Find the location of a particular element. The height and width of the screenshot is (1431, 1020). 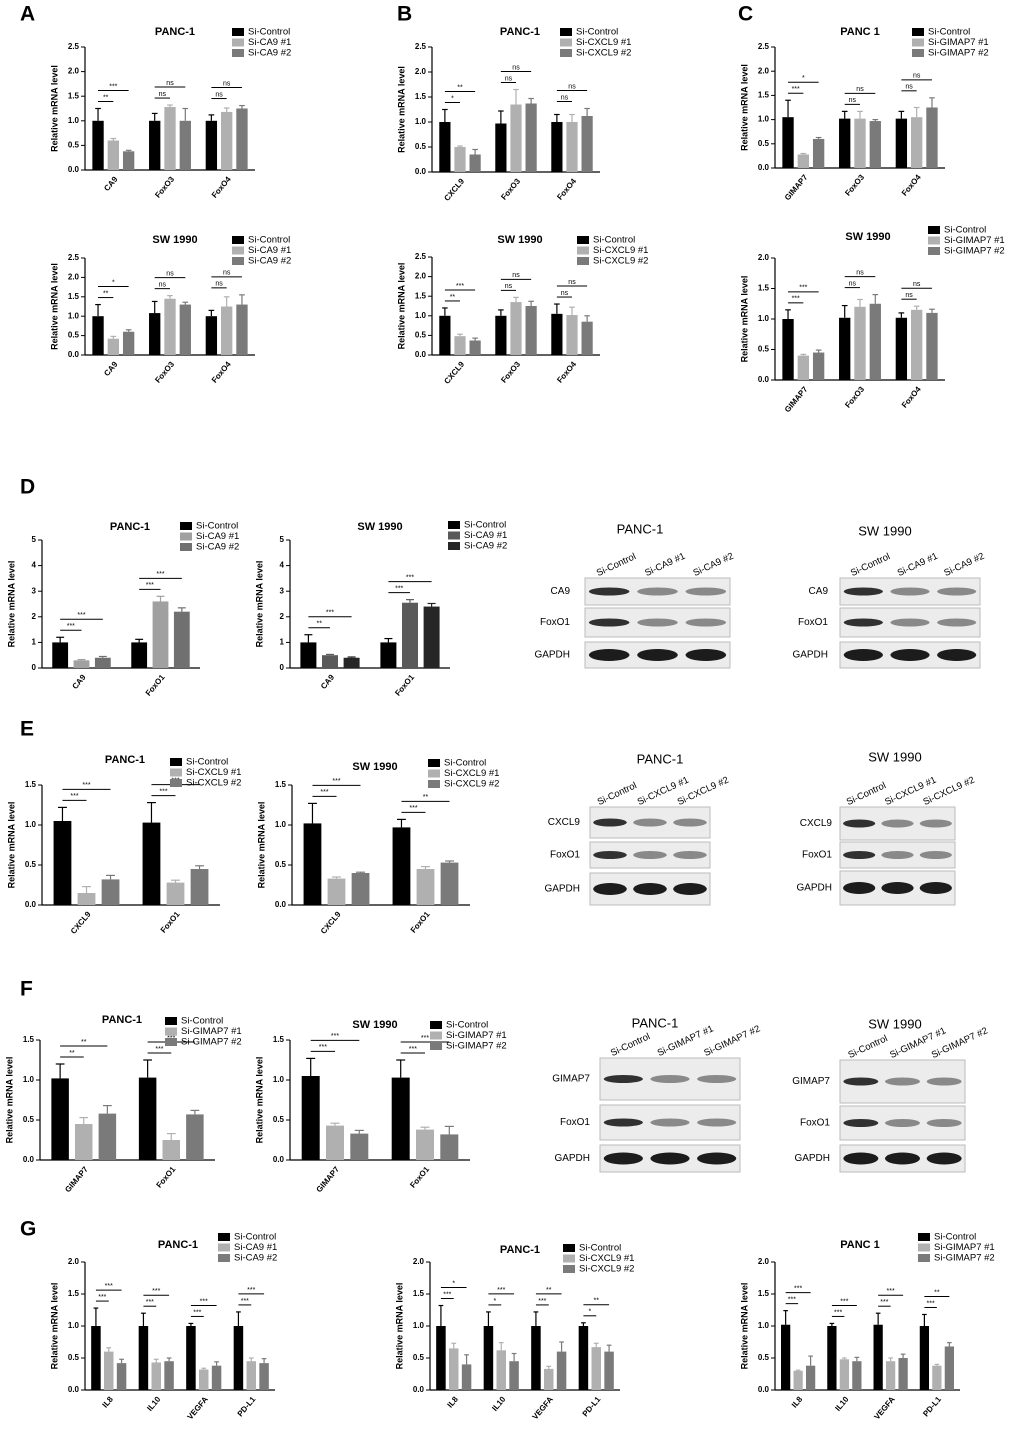

x-tick-label: IL8 is located at coordinates (108, 1401).